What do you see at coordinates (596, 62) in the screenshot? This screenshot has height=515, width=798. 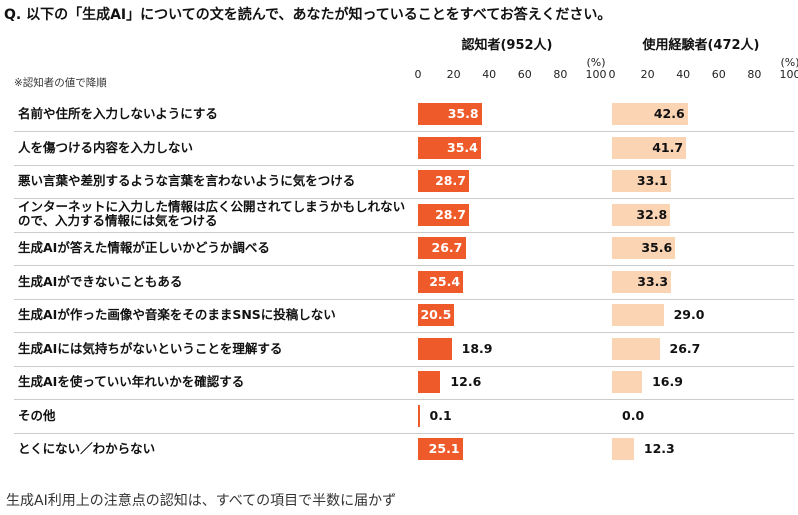 I see `axis-unit-label-aware: (%)` at bounding box center [596, 62].